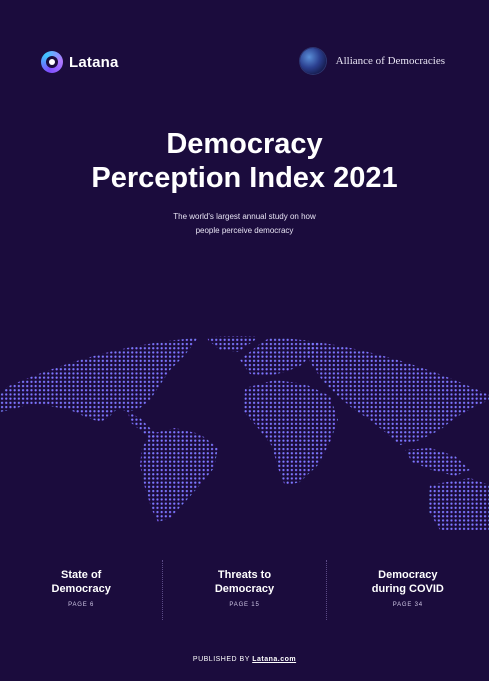 The width and height of the screenshot is (489, 681). I want to click on title-line-2: Perception Index 2021, so click(244, 178).